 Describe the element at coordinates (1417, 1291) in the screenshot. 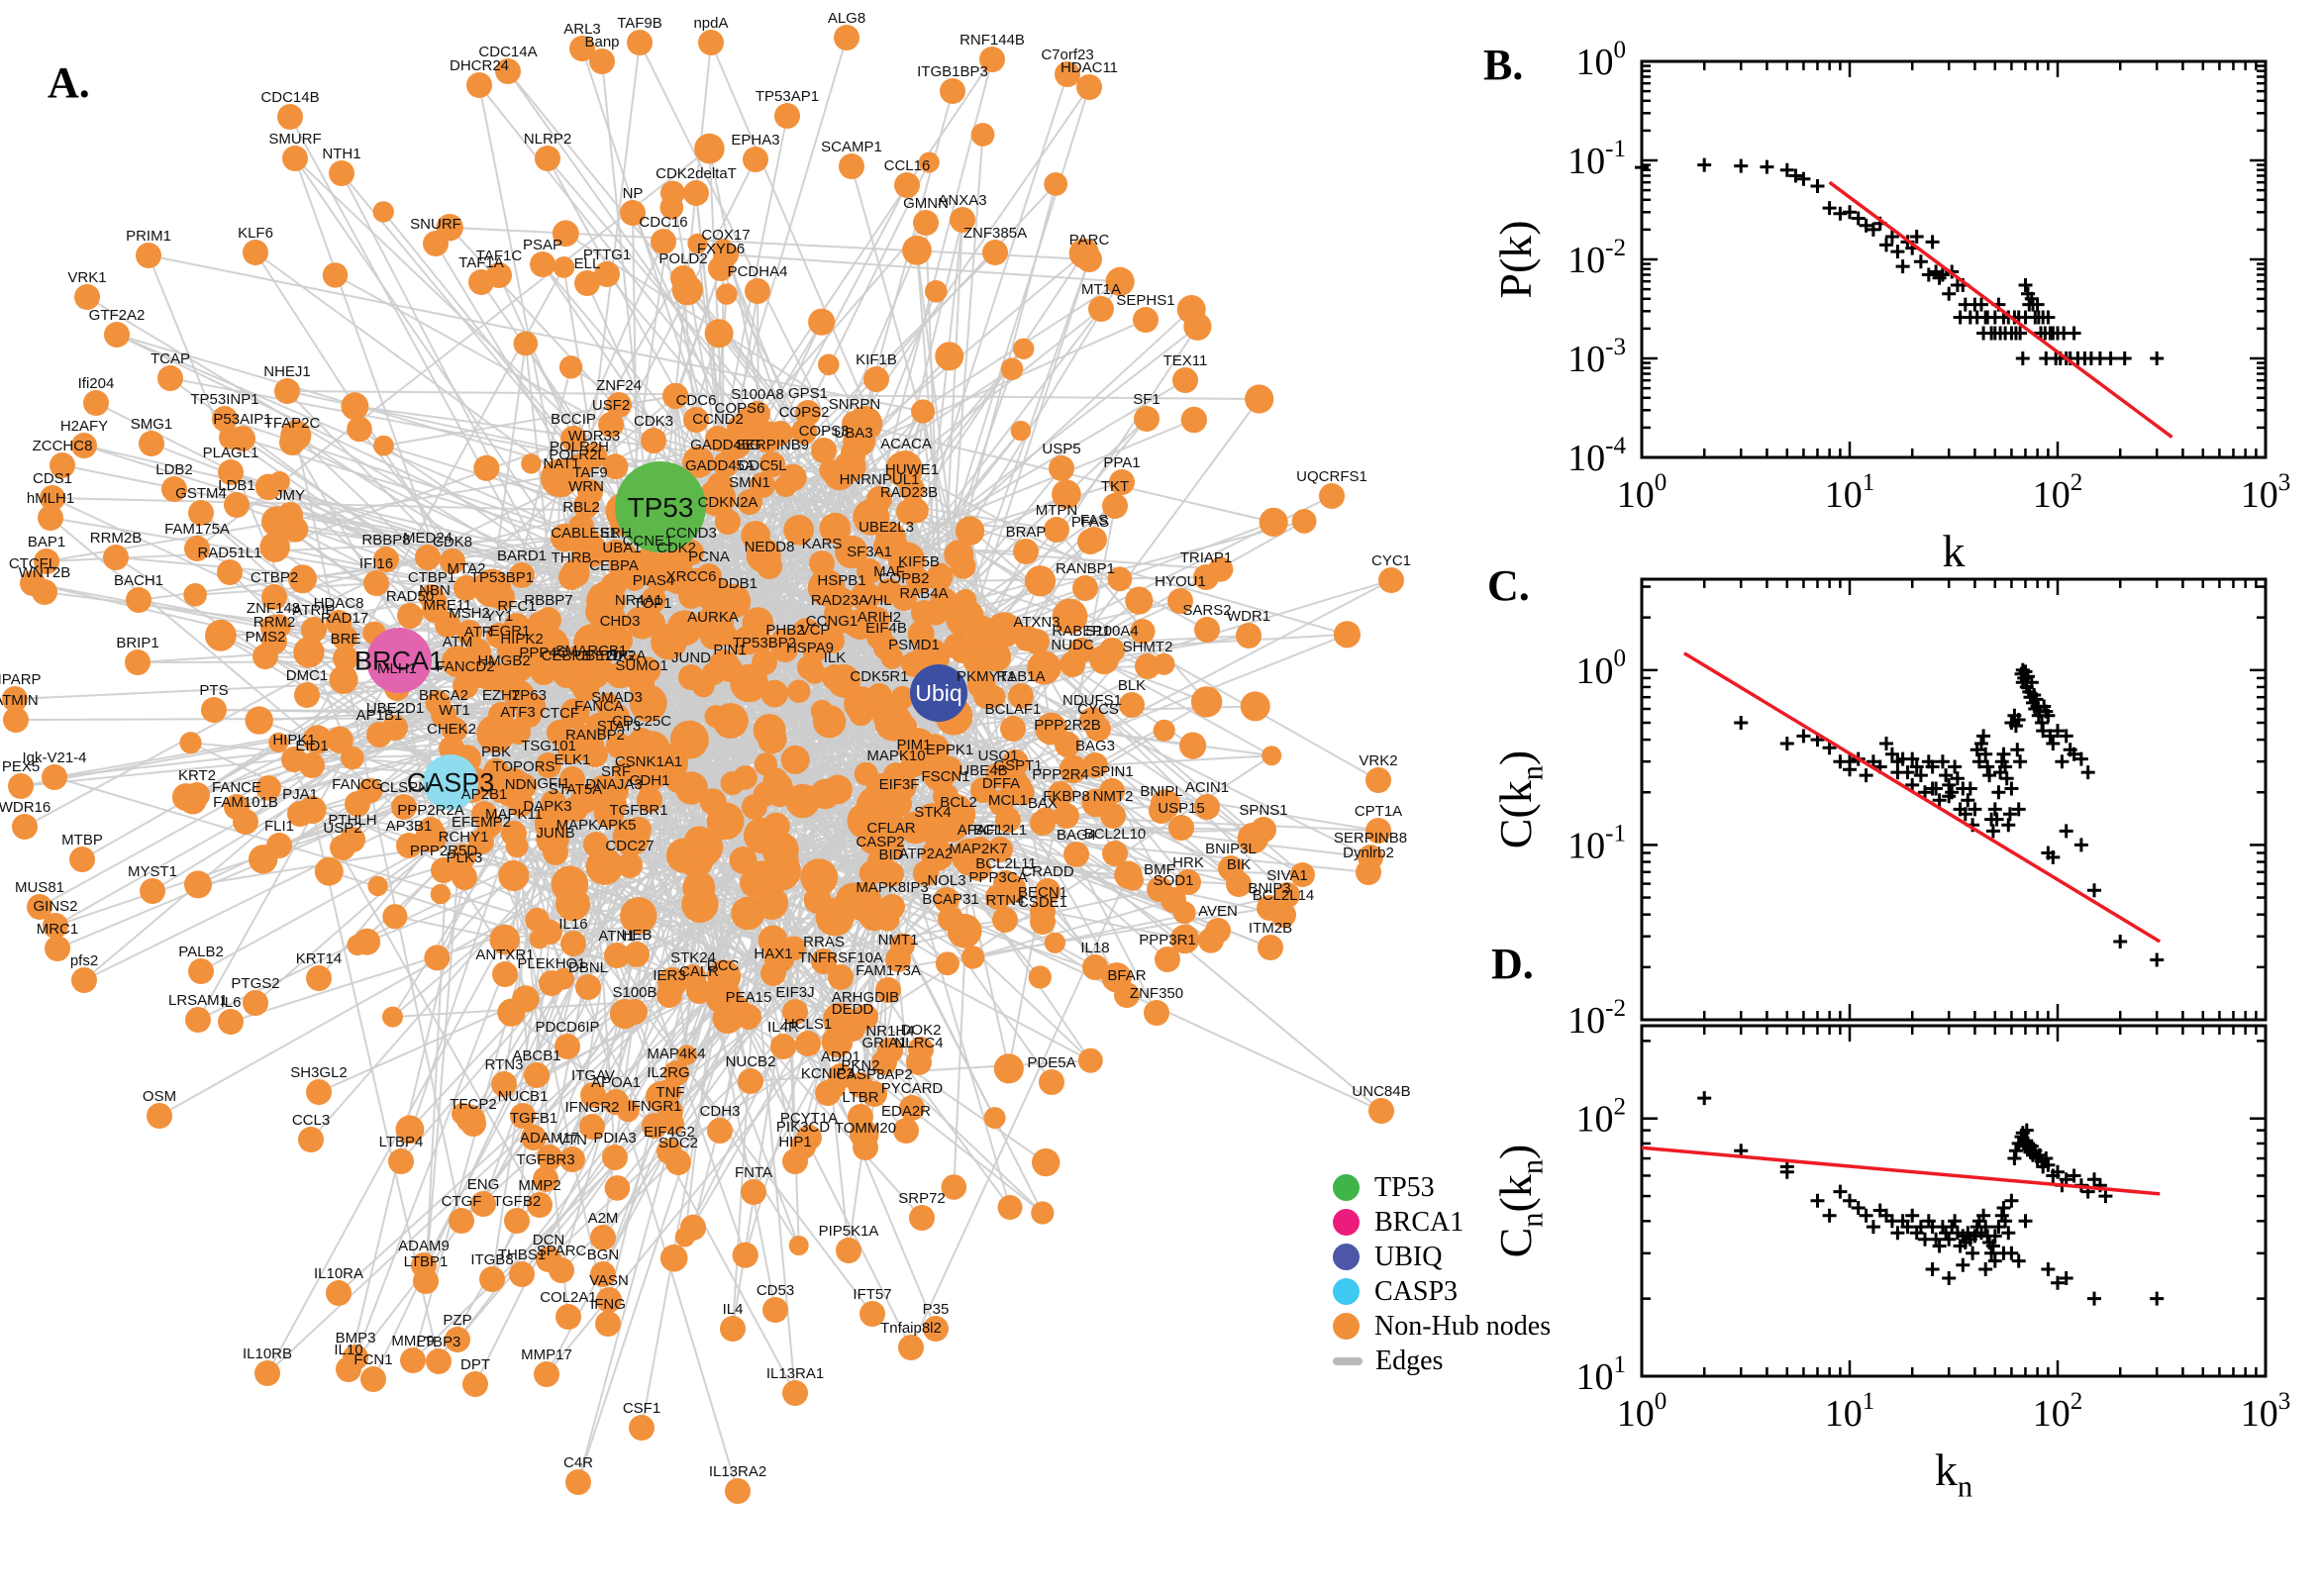

I see `legend-label: CASP3` at that location.